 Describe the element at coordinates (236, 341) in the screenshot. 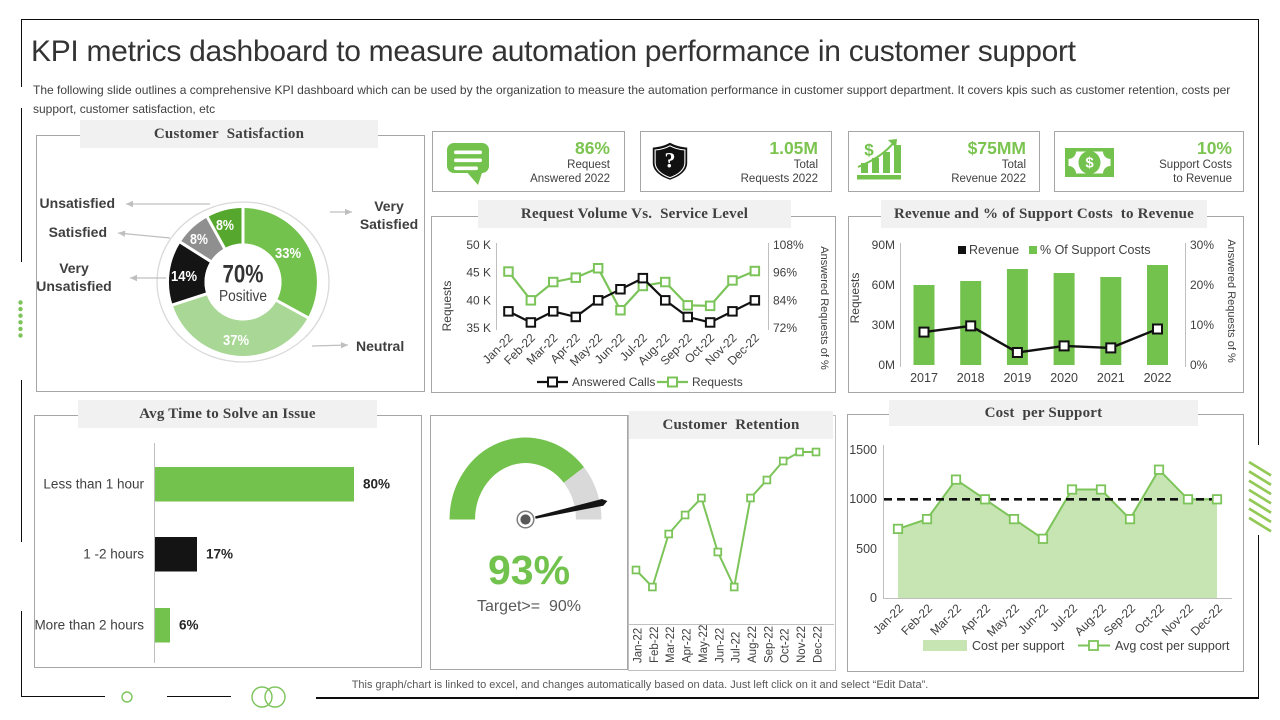

I see `svg-text: 37%` at that location.